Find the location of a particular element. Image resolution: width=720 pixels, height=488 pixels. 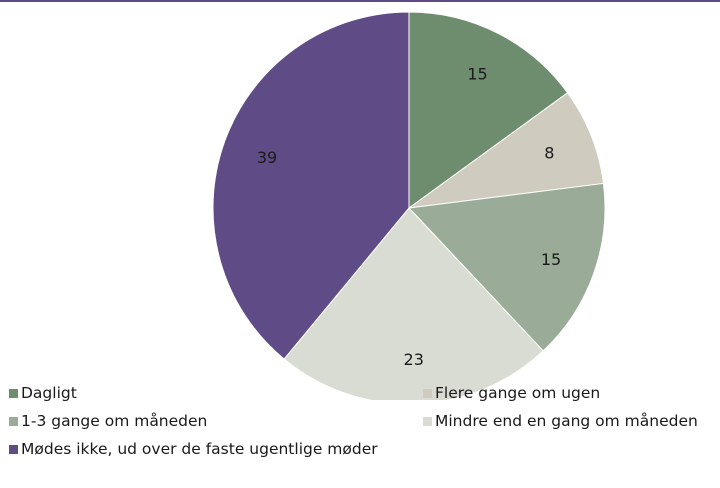

pie-slice-dagligt is located at coordinates (488, 110).